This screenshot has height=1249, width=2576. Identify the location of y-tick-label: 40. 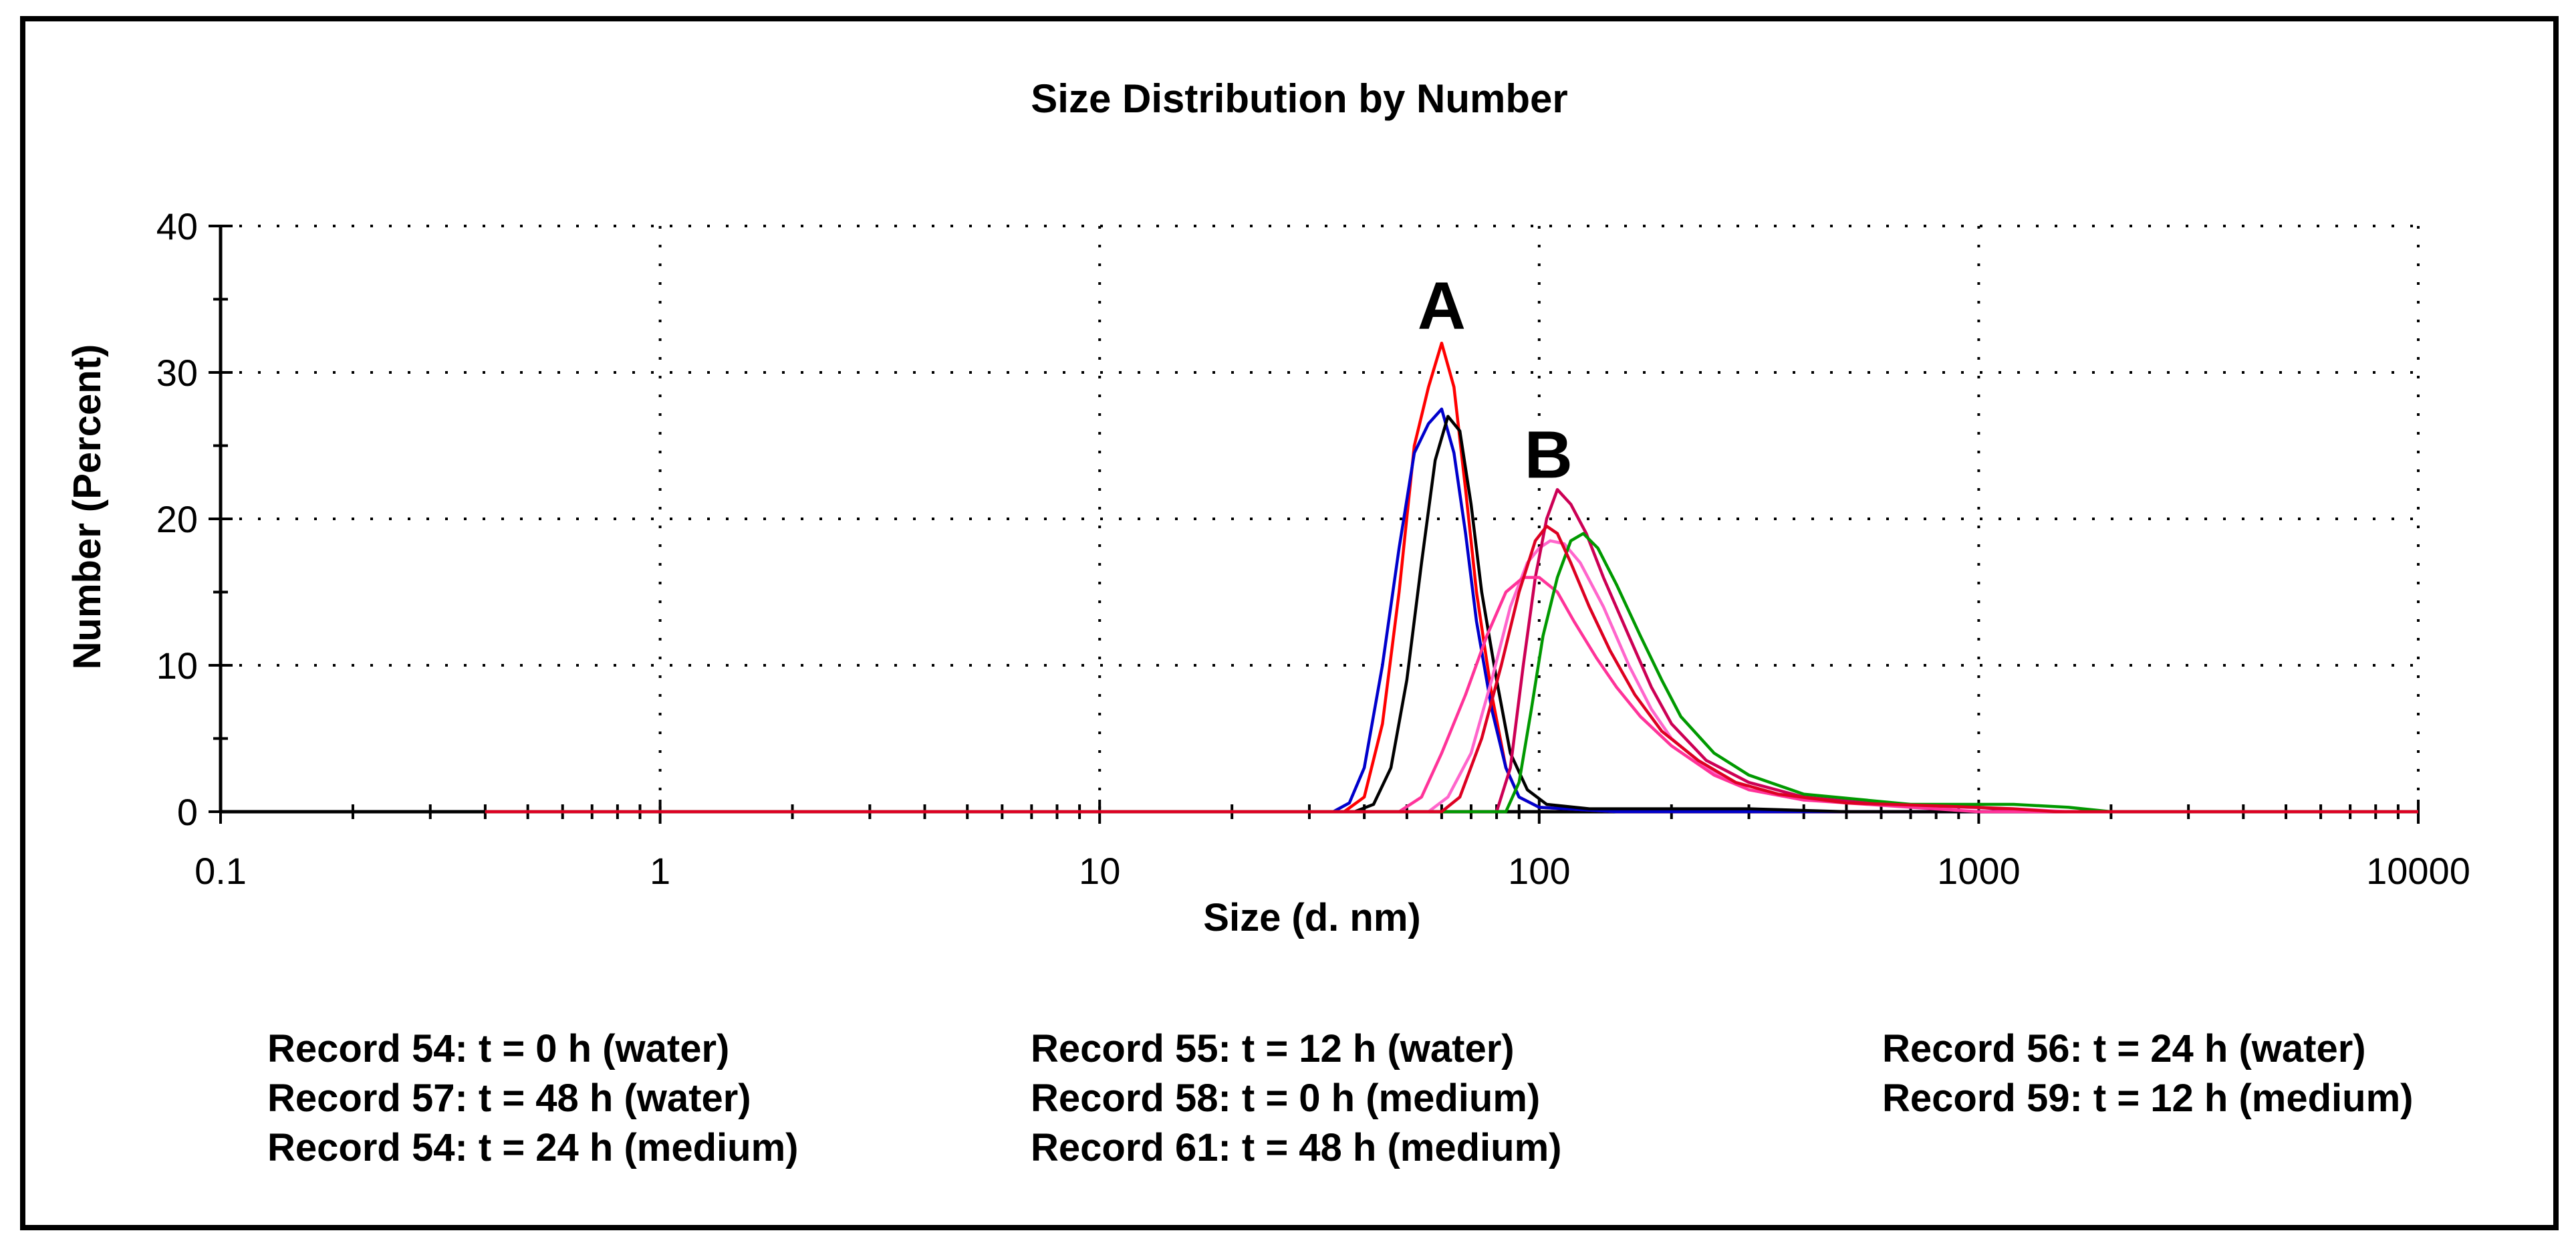
(177, 226).